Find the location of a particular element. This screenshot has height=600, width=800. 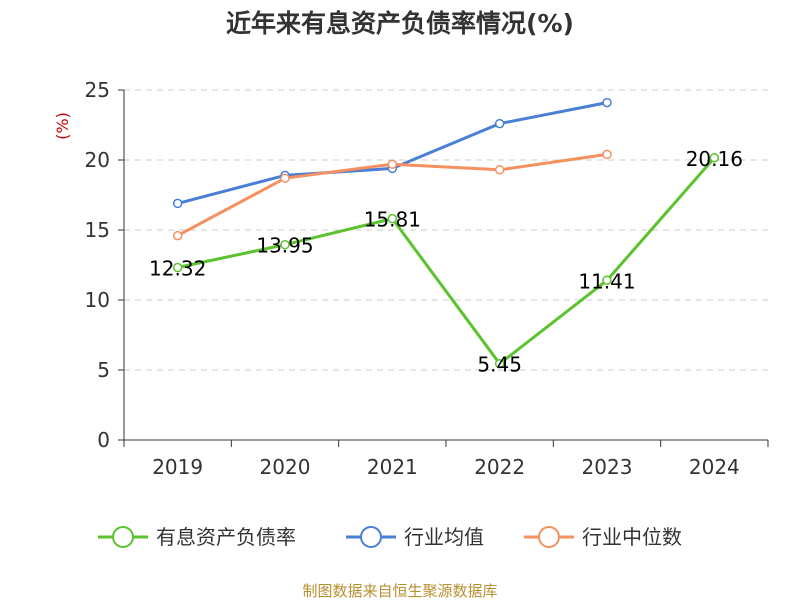

legend-label: 行业中位数 is located at coordinates (632, 537).